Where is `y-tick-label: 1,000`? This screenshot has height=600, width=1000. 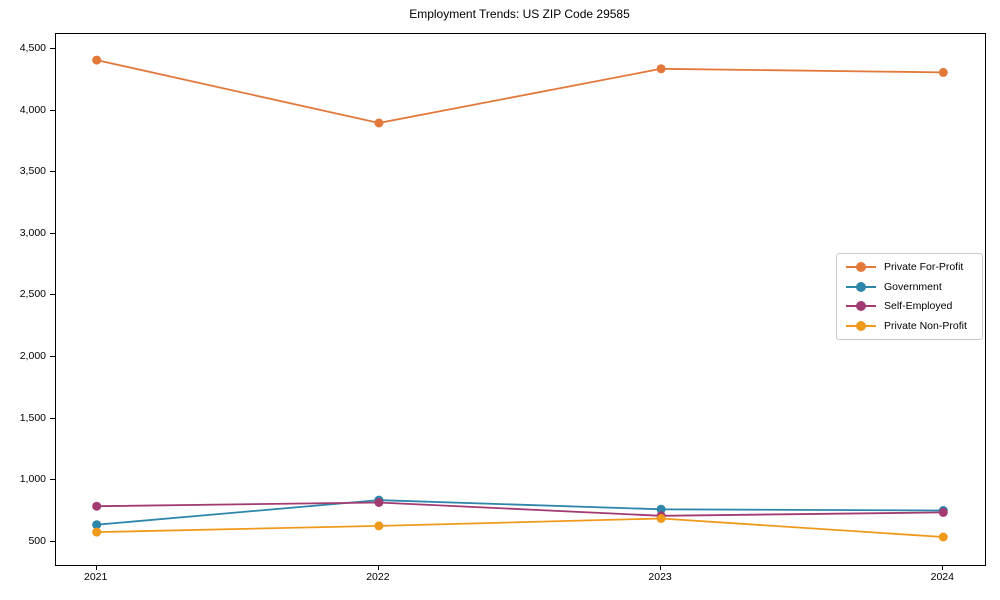
y-tick-label: 1,000 is located at coordinates (32, 479).